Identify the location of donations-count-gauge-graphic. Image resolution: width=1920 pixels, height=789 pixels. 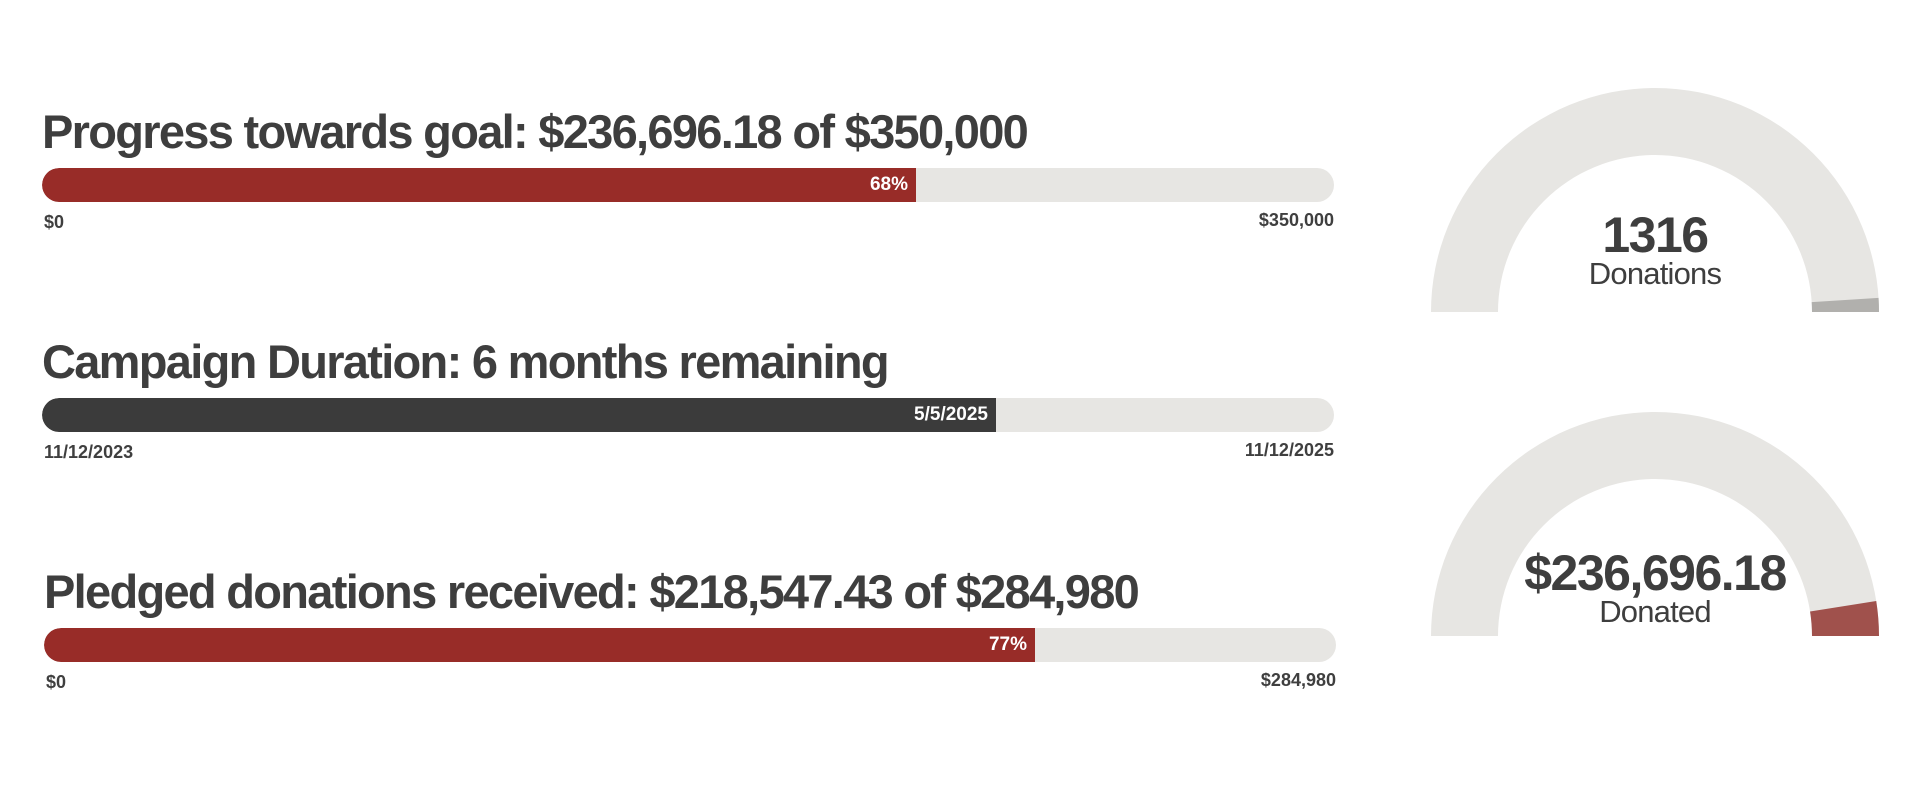
(1655, 200).